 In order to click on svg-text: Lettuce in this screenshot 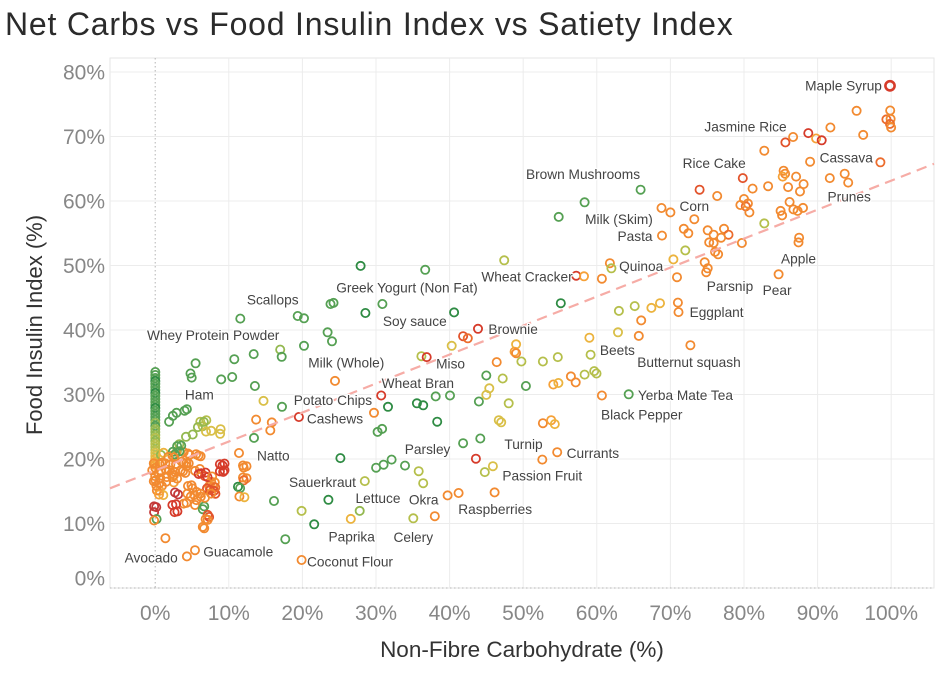, I will do `click(378, 498)`.